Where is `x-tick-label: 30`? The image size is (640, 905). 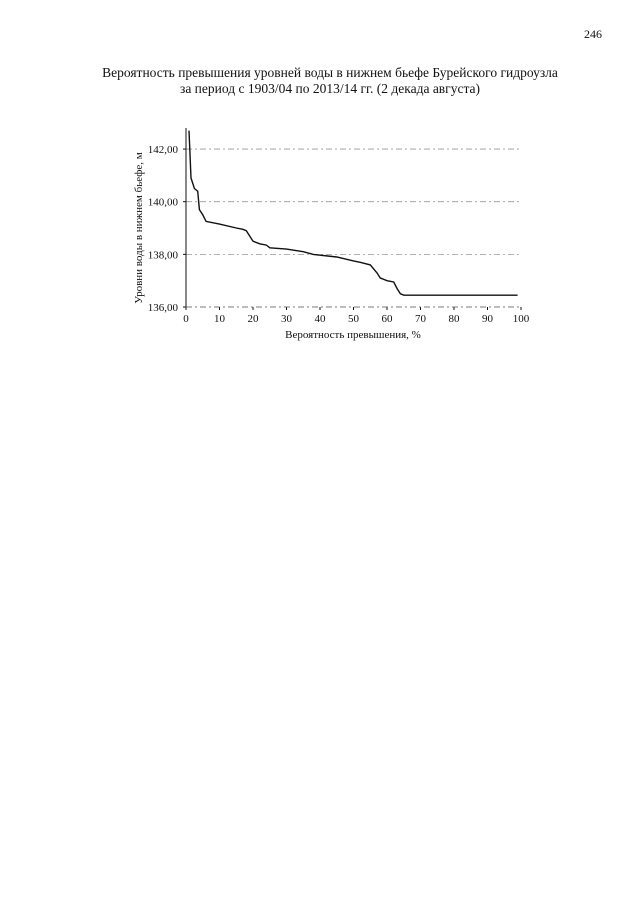
x-tick-label: 30 is located at coordinates (287, 319).